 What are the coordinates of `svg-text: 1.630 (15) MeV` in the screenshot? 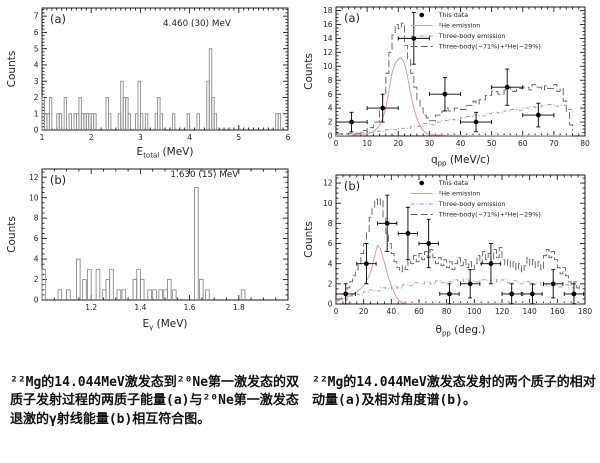 It's located at (204, 175).